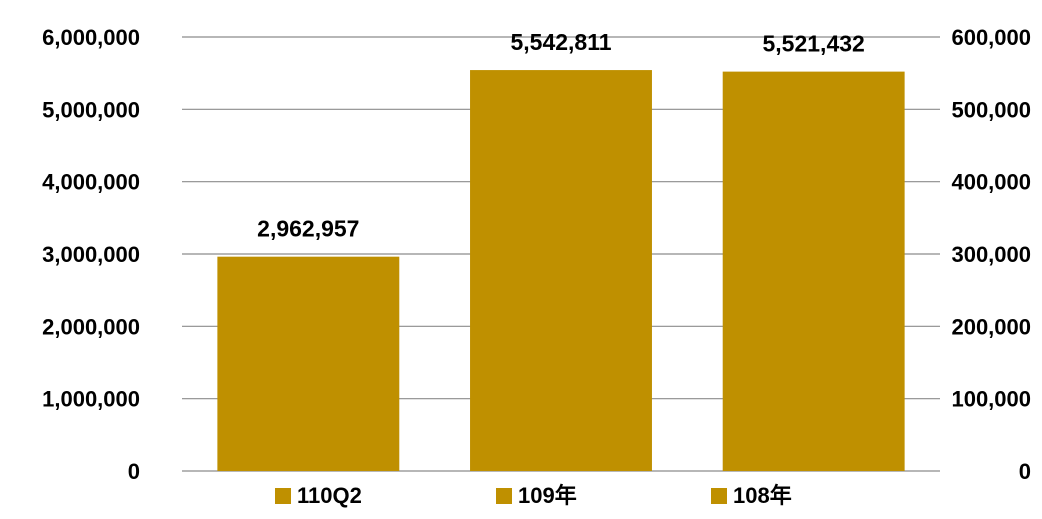 The width and height of the screenshot is (1042, 519). Describe the element at coordinates (991, 326) in the screenshot. I see `right-tick-label: 200,000` at that location.